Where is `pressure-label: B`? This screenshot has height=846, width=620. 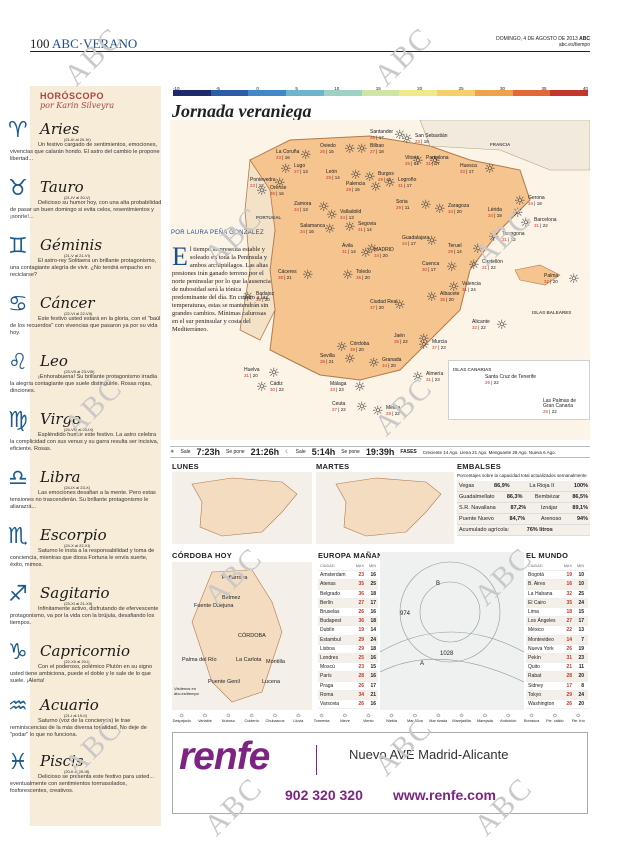 pressure-label: B is located at coordinates (438, 584).